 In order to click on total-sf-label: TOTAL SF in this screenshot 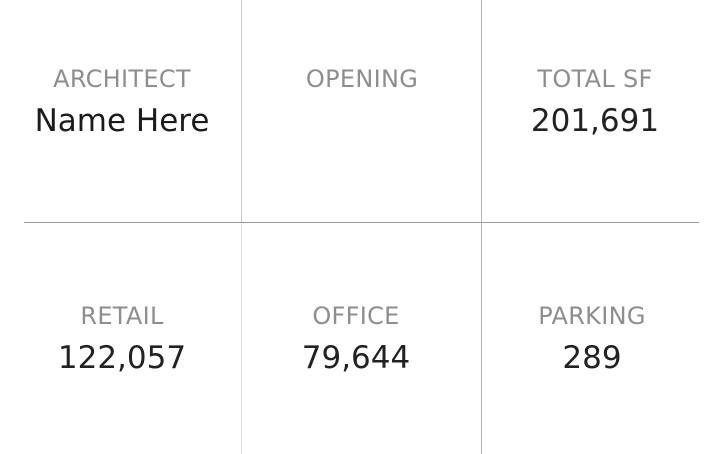, I will do `click(595, 79)`.